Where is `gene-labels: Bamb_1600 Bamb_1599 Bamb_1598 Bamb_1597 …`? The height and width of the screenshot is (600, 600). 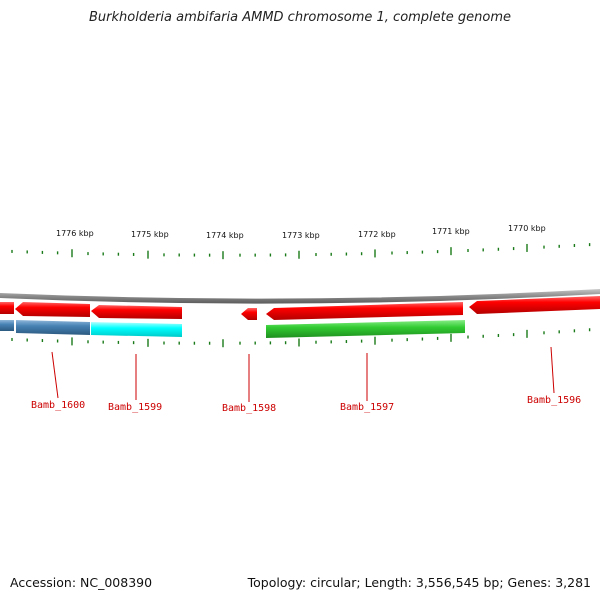 gene-labels: Bamb_1600 Bamb_1599 Bamb_1598 Bamb_1597 … is located at coordinates (306, 404).